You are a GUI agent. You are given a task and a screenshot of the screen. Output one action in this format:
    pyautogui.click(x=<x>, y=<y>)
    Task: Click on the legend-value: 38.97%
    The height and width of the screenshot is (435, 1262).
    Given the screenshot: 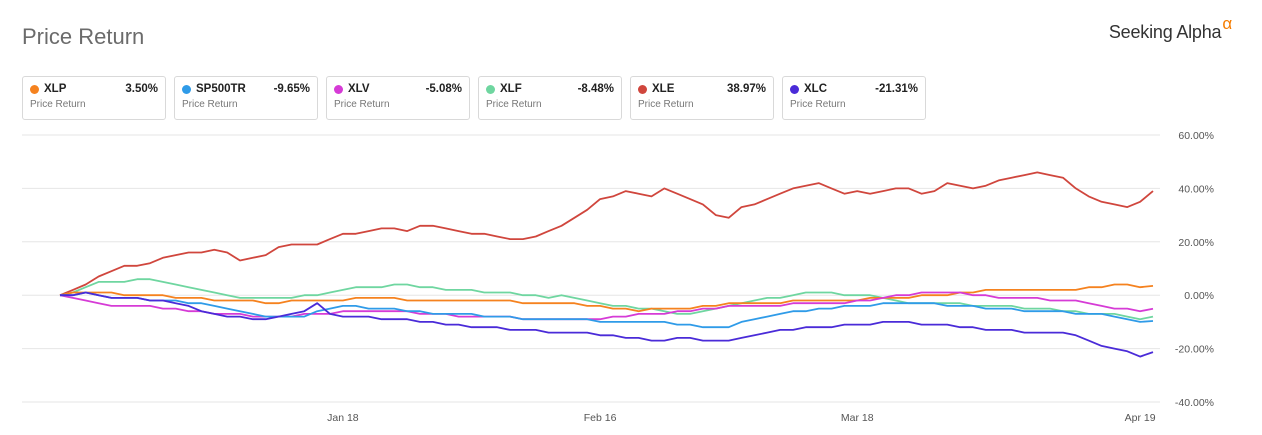 What is the action you would take?
    pyautogui.click(x=746, y=89)
    